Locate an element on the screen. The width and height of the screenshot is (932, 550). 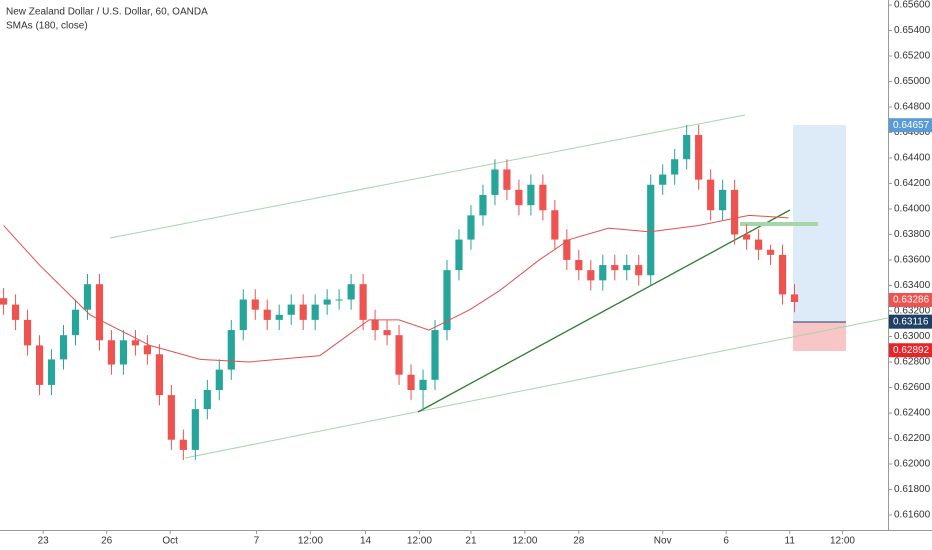
y-tick-label: 0.62200 is located at coordinates (912, 438).